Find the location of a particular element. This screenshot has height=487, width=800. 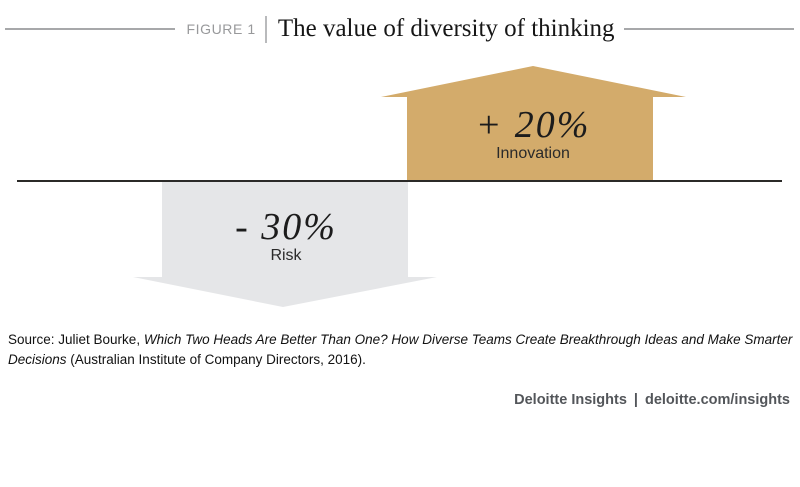

source-prefix: Source: Juliet Bourke, is located at coordinates (76, 339).